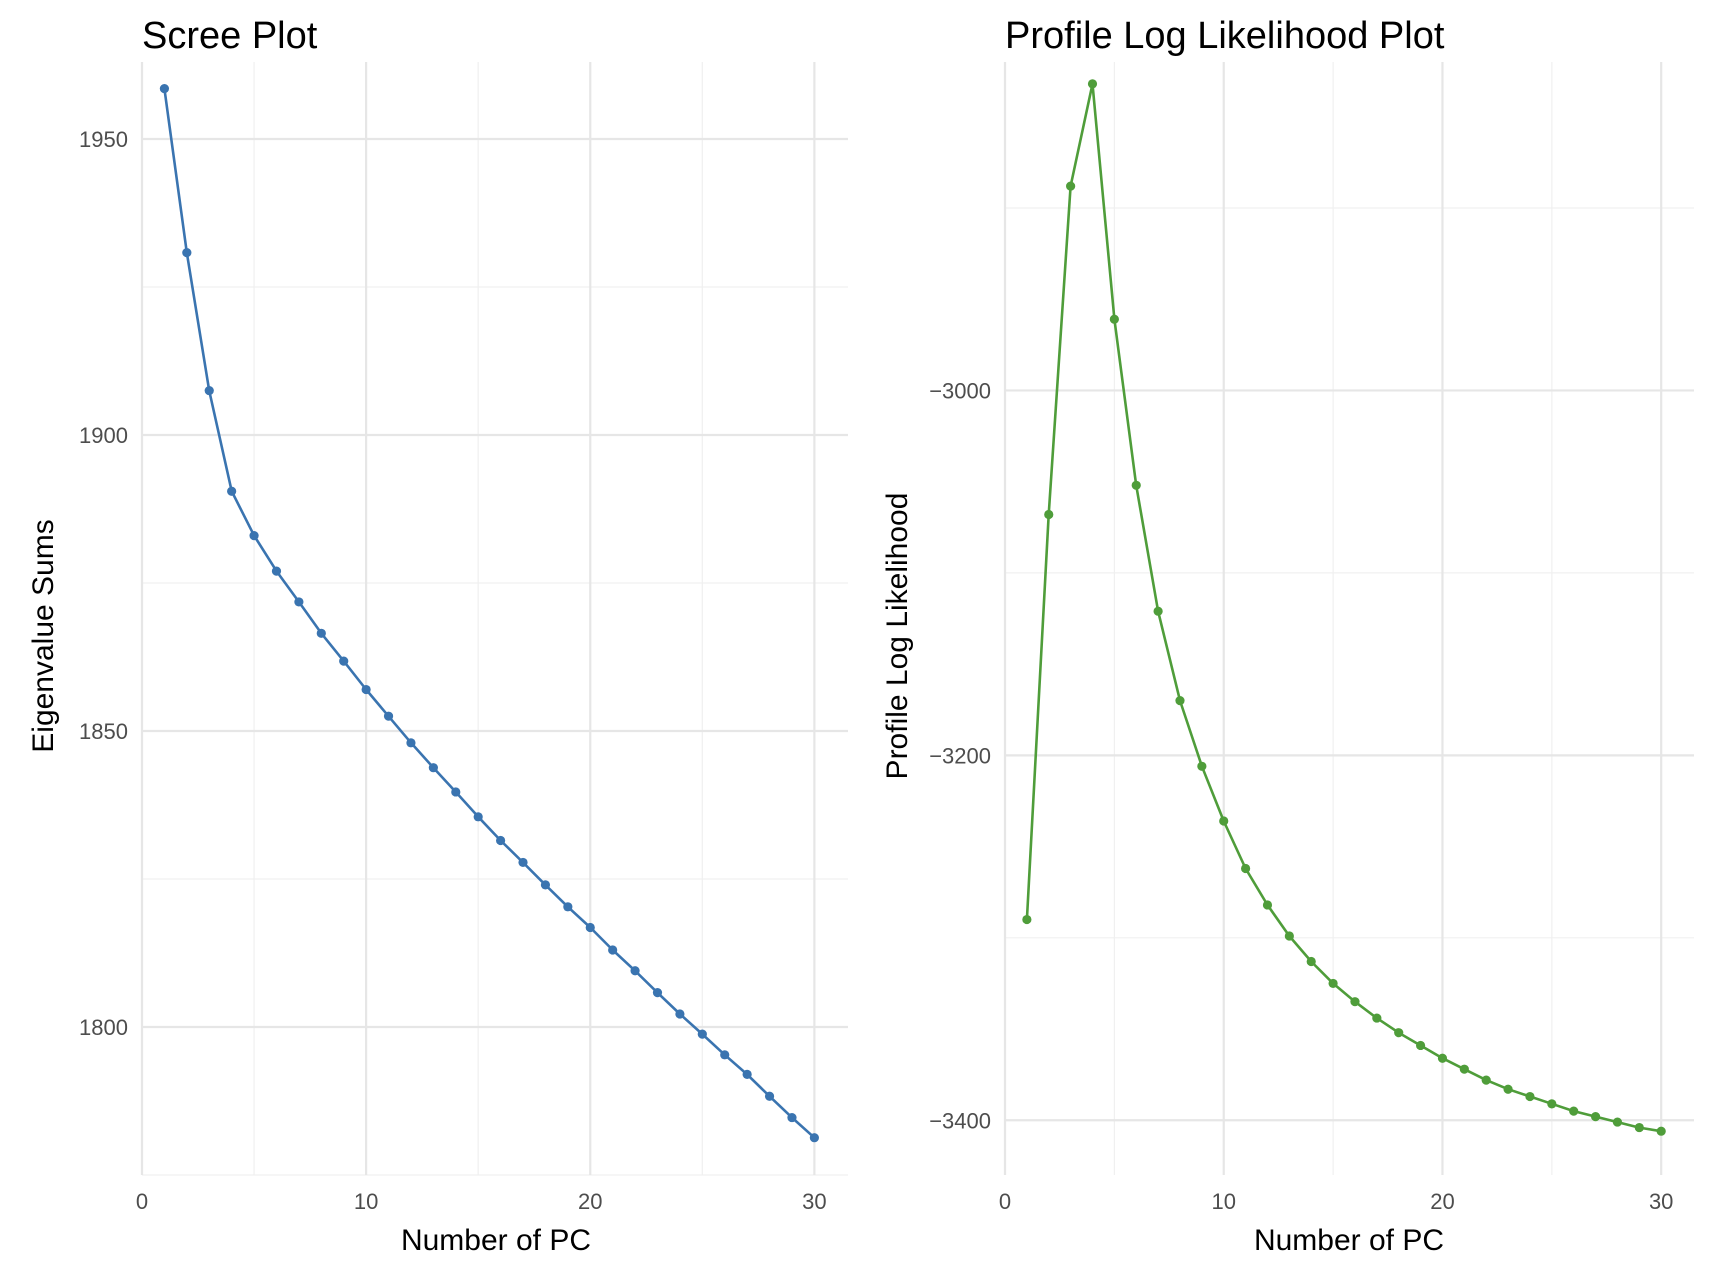  What do you see at coordinates (103, 1027) in the screenshot?
I see `y-tick-label: 1800` at bounding box center [103, 1027].